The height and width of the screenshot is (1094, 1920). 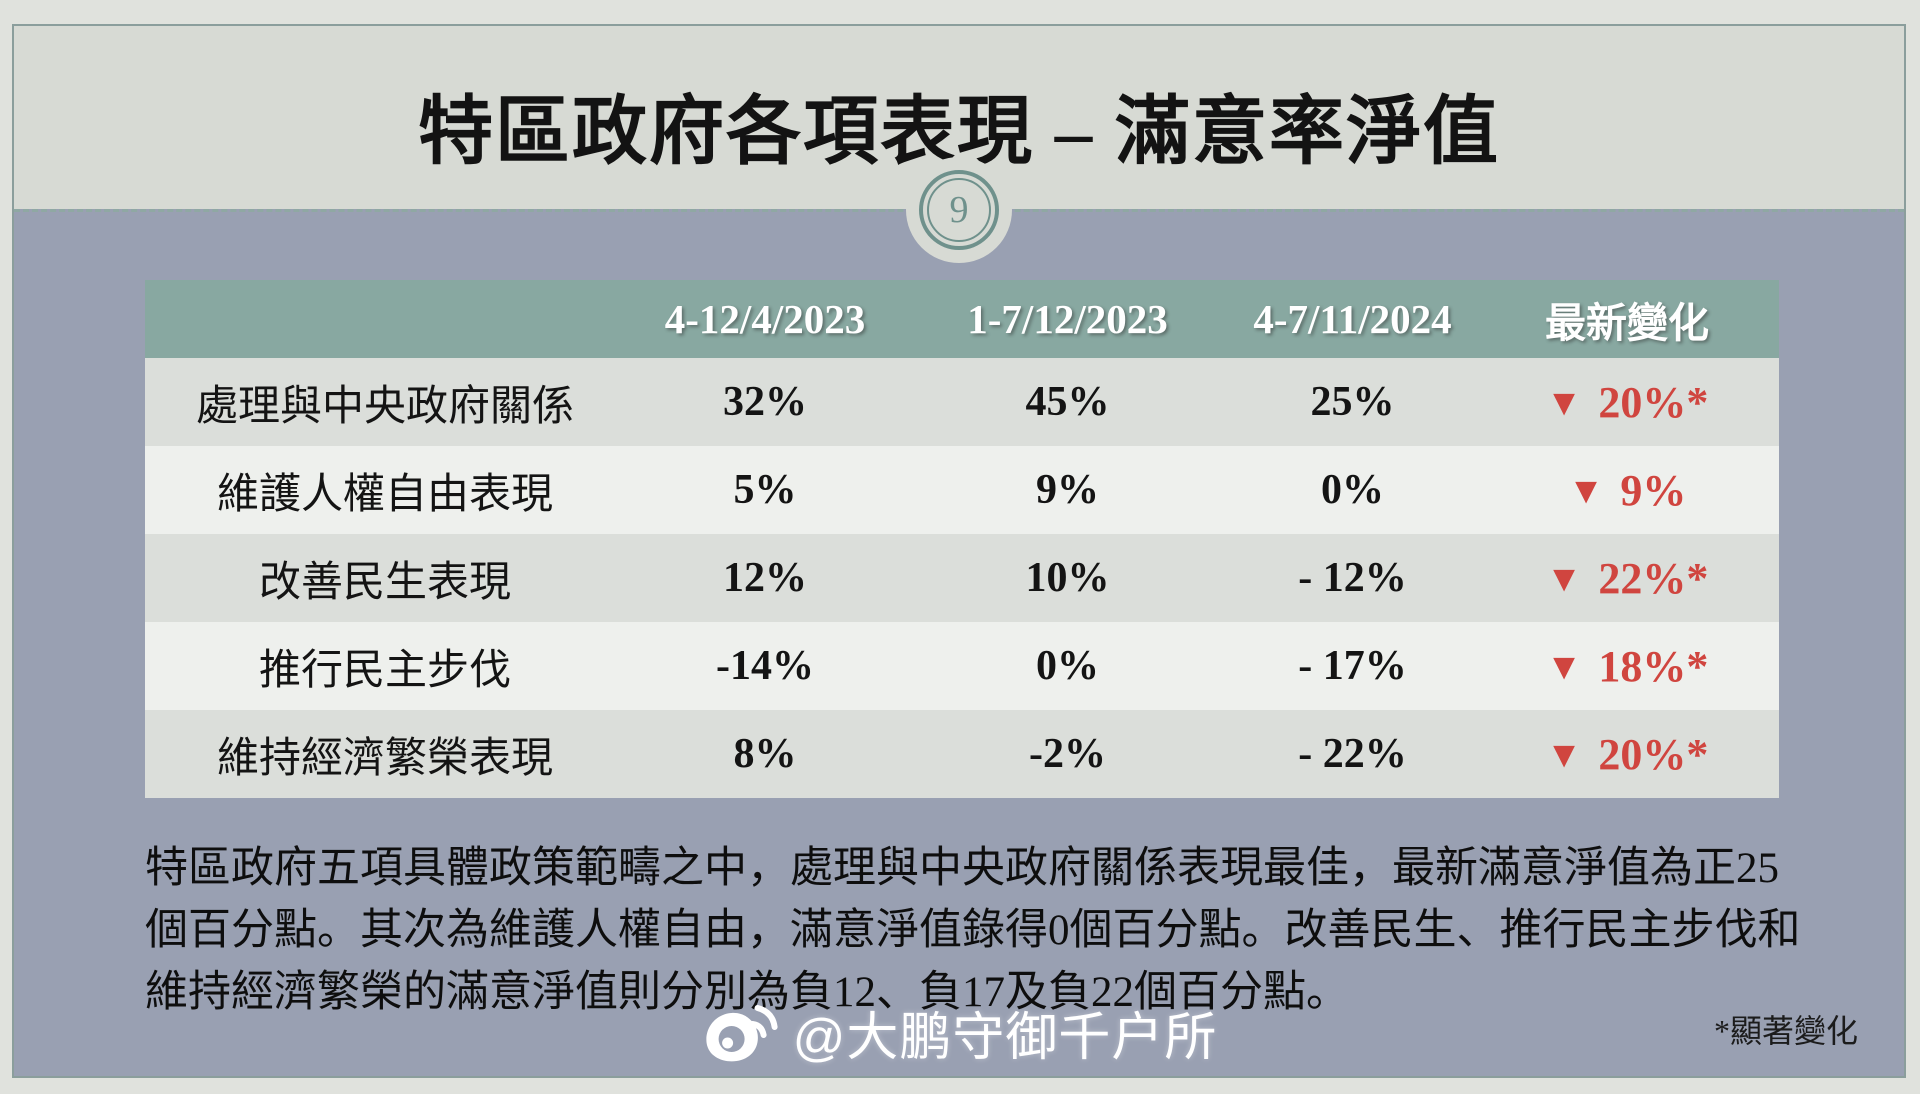 I want to click on row-value: 45%, so click(x=1067, y=402).